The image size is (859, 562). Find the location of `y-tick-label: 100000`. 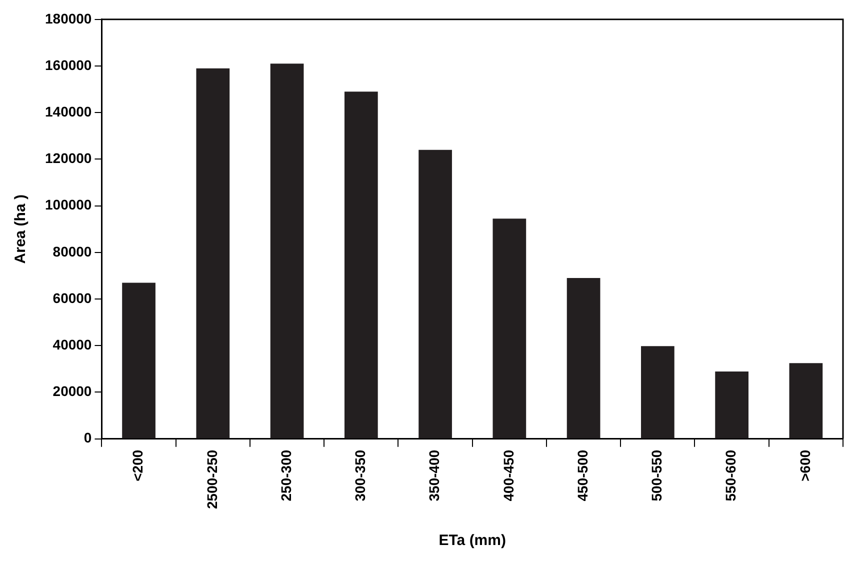

y-tick-label: 100000 is located at coordinates (68, 204).